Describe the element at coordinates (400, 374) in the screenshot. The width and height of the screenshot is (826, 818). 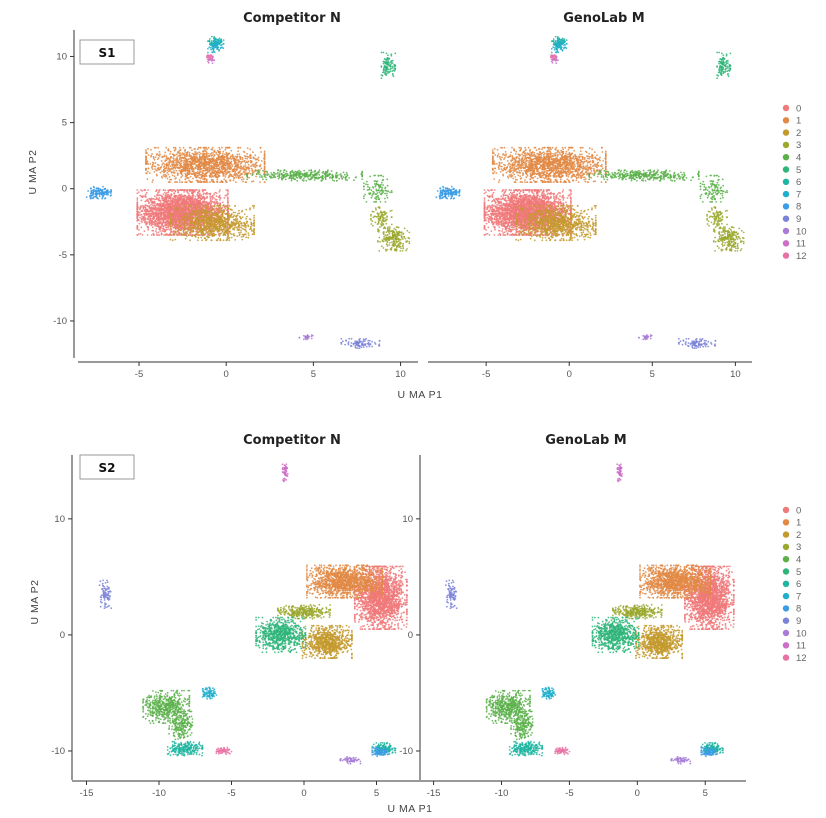
I see `x-tick-label: 10` at that location.